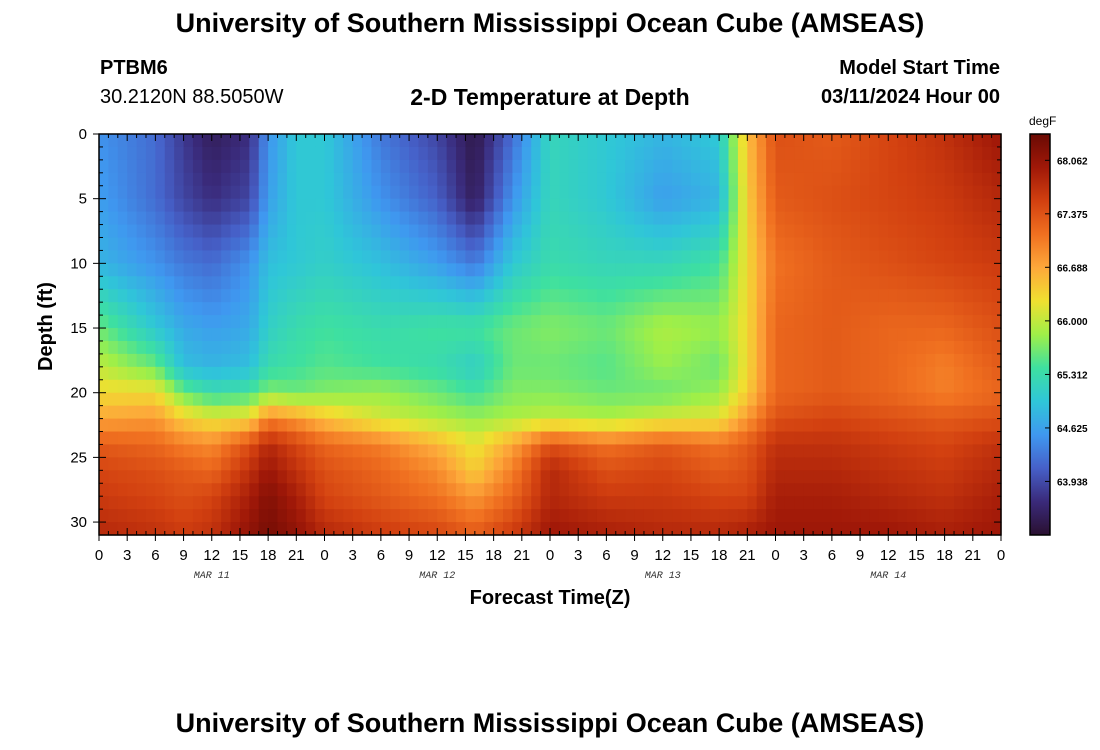  Describe the element at coordinates (804, 555) in the screenshot. I see `x-tick-label: 3` at that location.